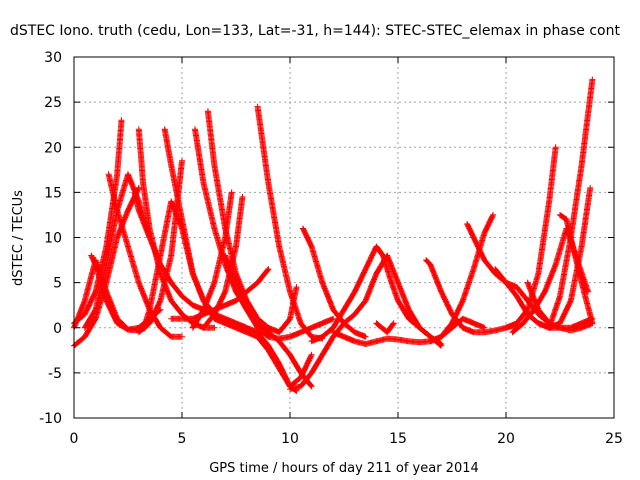 Image resolution: width=640 pixels, height=480 pixels. Describe the element at coordinates (55, 374) in the screenshot. I see `y-tick-label: -5` at that location.